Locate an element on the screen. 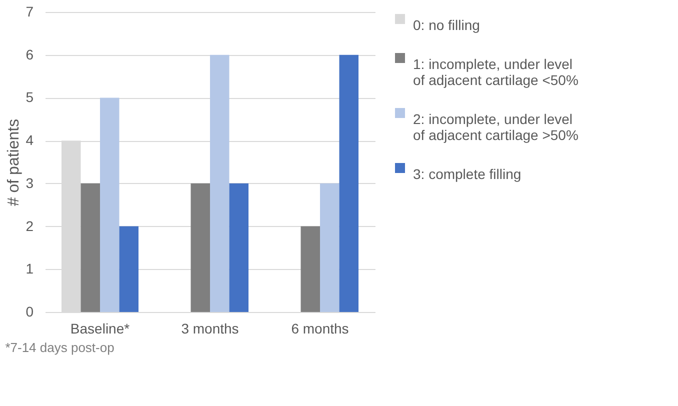 The width and height of the screenshot is (678, 406). y-tick-label: 0 is located at coordinates (30, 312).